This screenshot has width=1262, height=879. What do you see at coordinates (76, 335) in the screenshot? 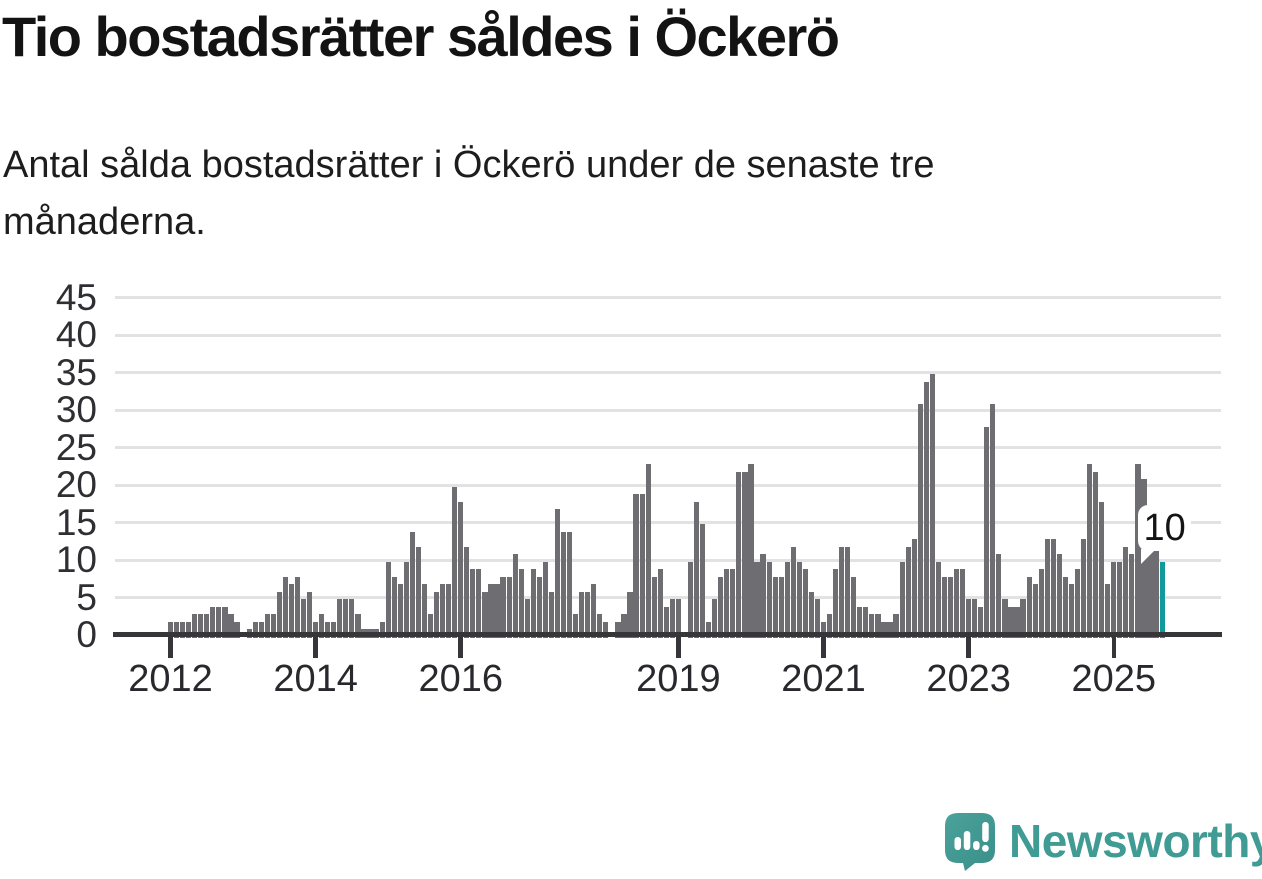
I see `y-axis-label-40: 40` at bounding box center [76, 335].